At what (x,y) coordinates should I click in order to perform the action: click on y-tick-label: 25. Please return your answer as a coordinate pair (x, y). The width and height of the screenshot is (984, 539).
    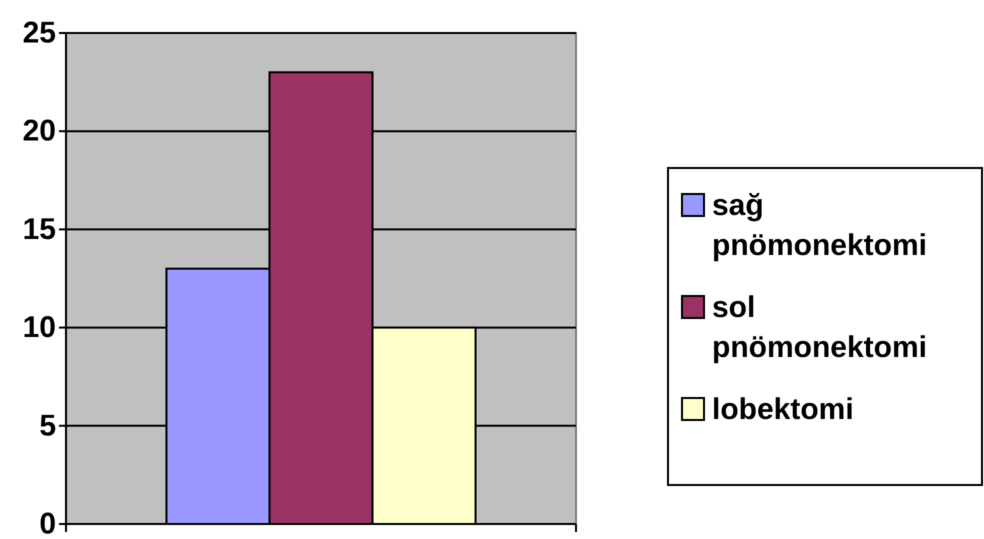
    Looking at the image, I should click on (39, 33).